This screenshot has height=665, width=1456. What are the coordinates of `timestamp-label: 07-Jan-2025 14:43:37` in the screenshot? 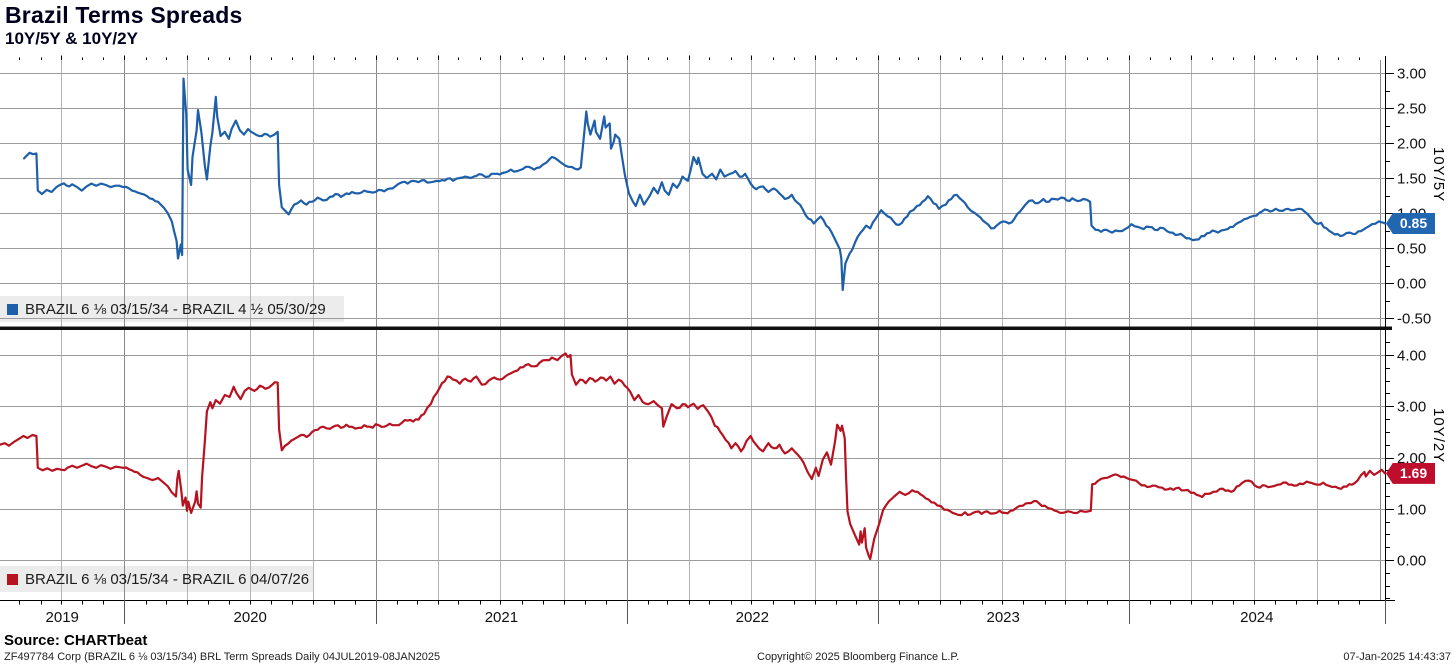 It's located at (1397, 657).